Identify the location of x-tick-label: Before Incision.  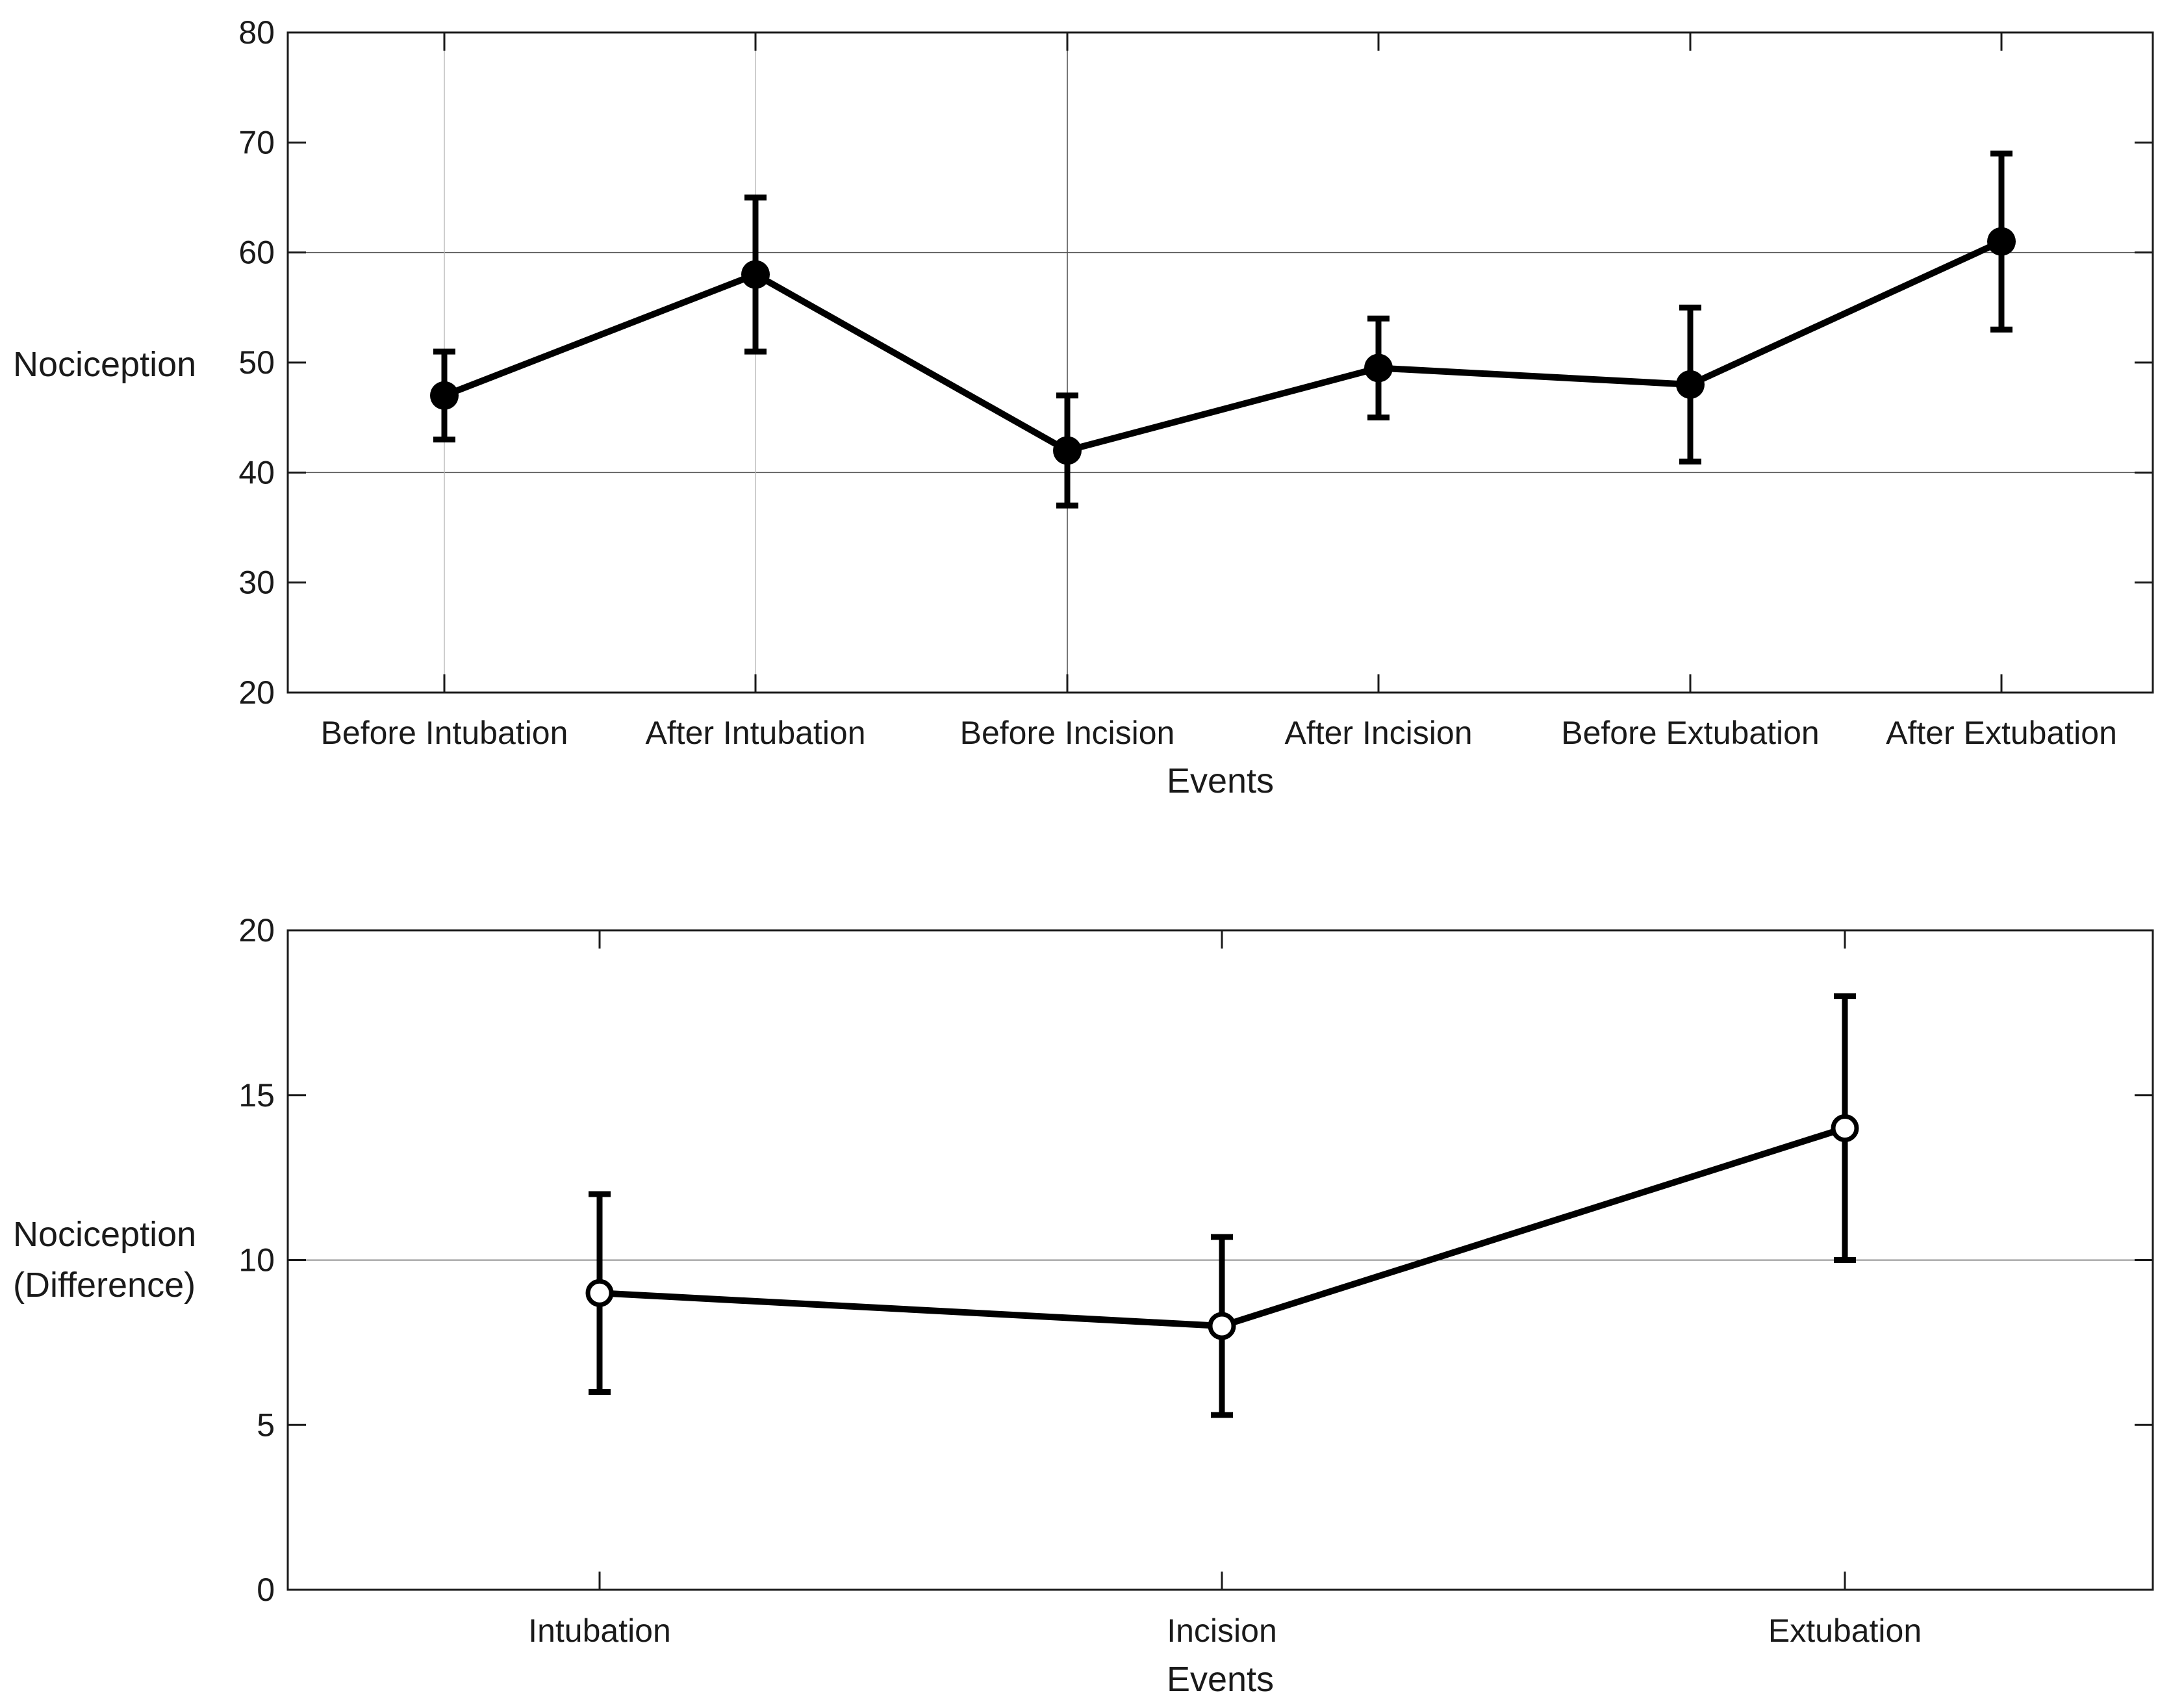
(1067, 733).